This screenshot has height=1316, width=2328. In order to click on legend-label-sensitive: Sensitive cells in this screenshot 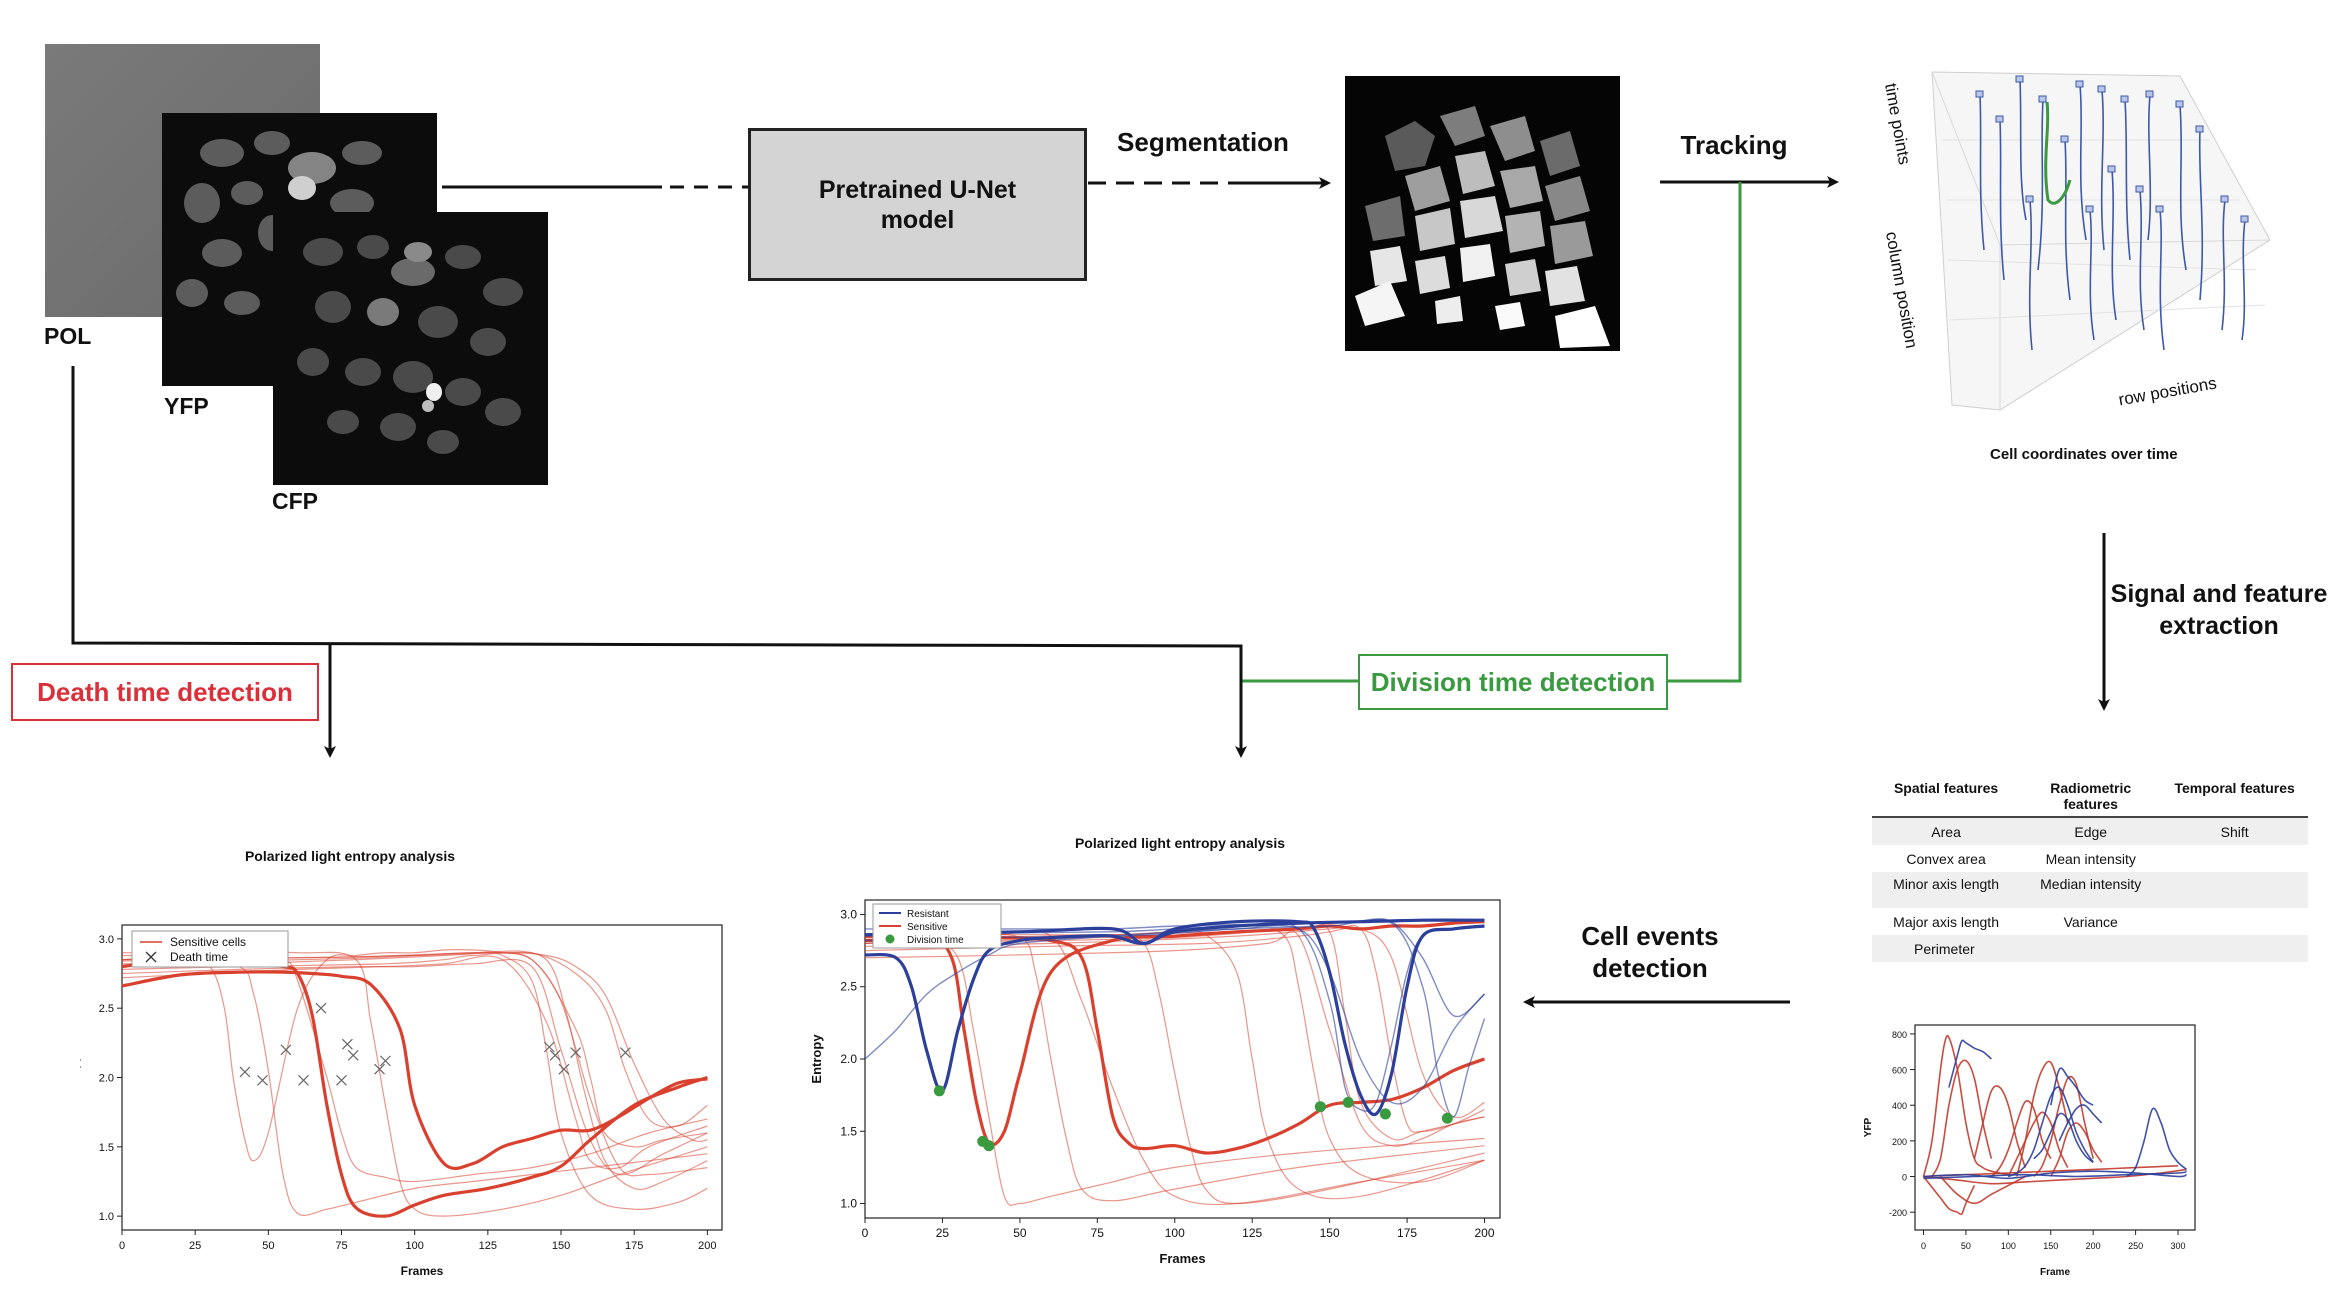, I will do `click(208, 942)`.